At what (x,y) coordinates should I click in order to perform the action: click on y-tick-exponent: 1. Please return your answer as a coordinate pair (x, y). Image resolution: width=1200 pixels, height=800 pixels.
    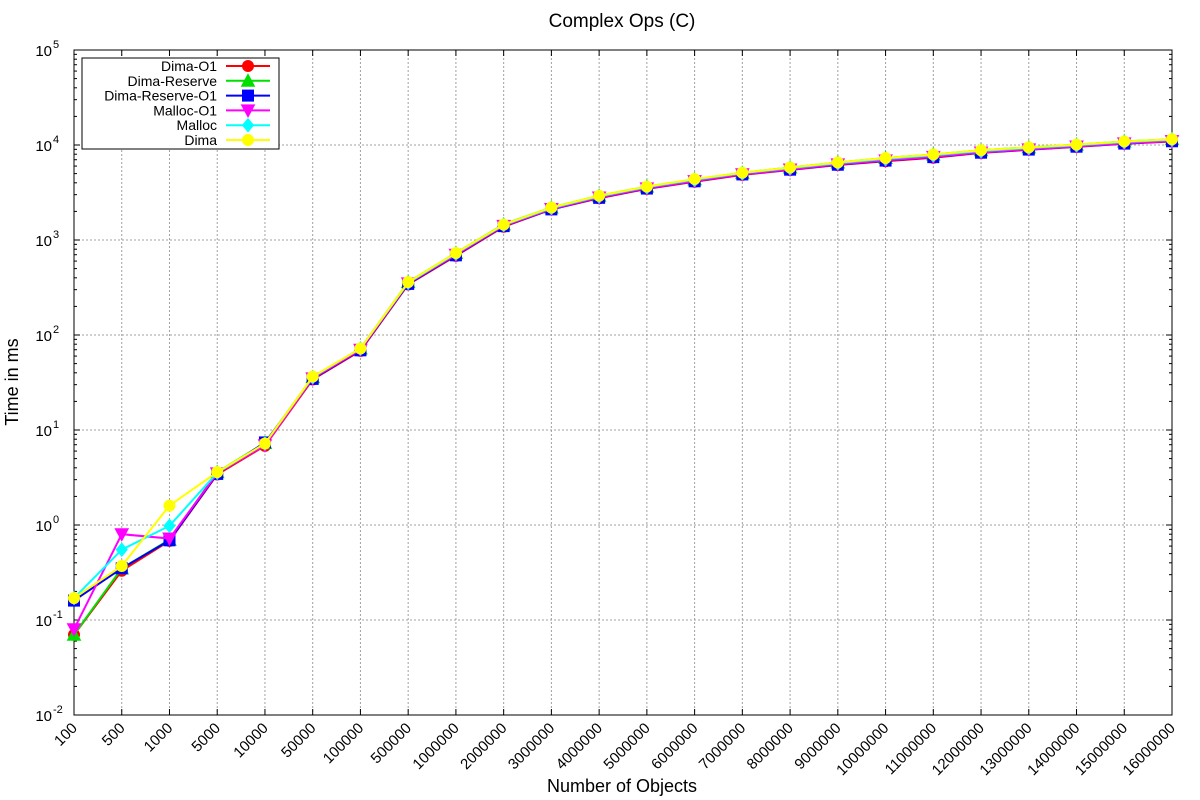
    Looking at the image, I should click on (56, 425).